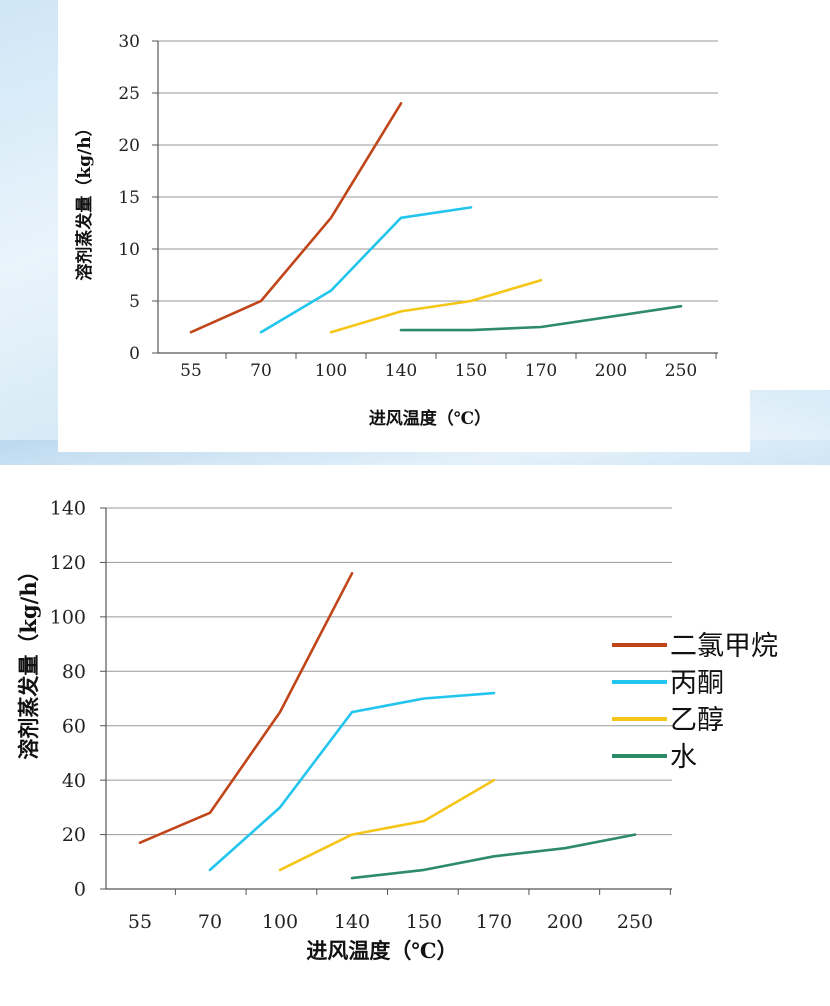 This screenshot has width=830, height=1006. Describe the element at coordinates (68, 509) in the screenshot. I see `bottom-y-tick-label: 140` at that location.